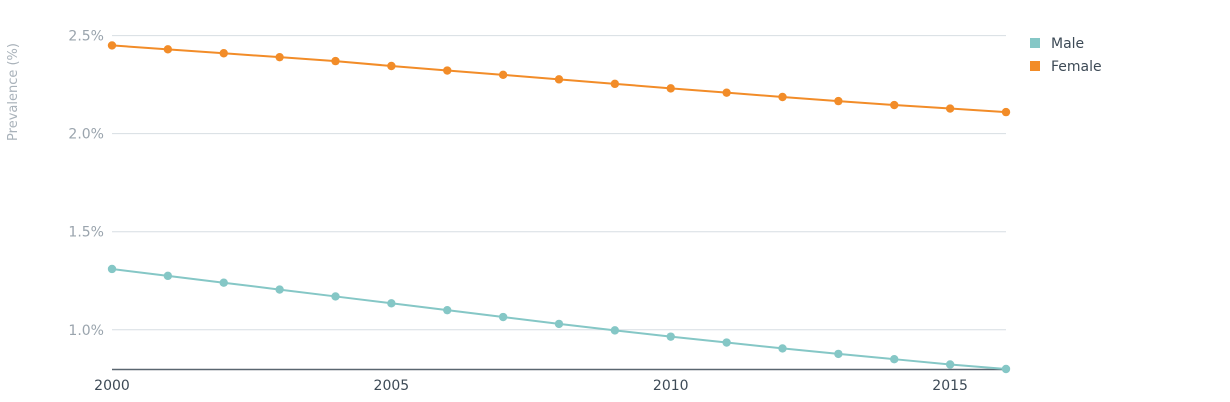  What do you see at coordinates (86, 233) in the screenshot?
I see `y-tick-label: 1.5%` at bounding box center [86, 233].